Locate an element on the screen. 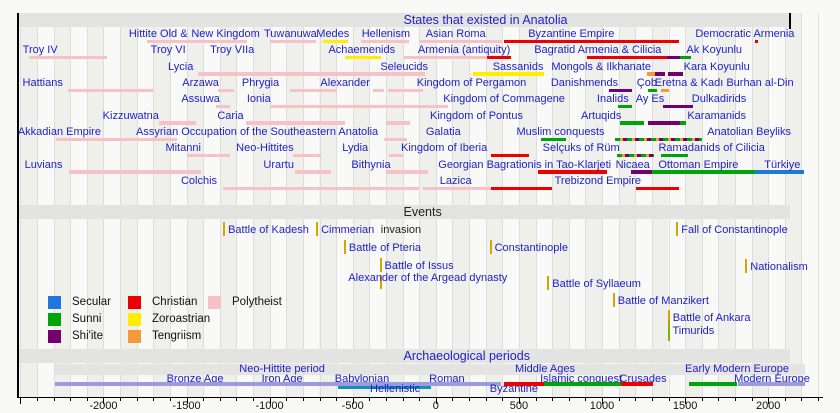 The width and height of the screenshot is (840, 413). state-label: Caria is located at coordinates (230, 115).